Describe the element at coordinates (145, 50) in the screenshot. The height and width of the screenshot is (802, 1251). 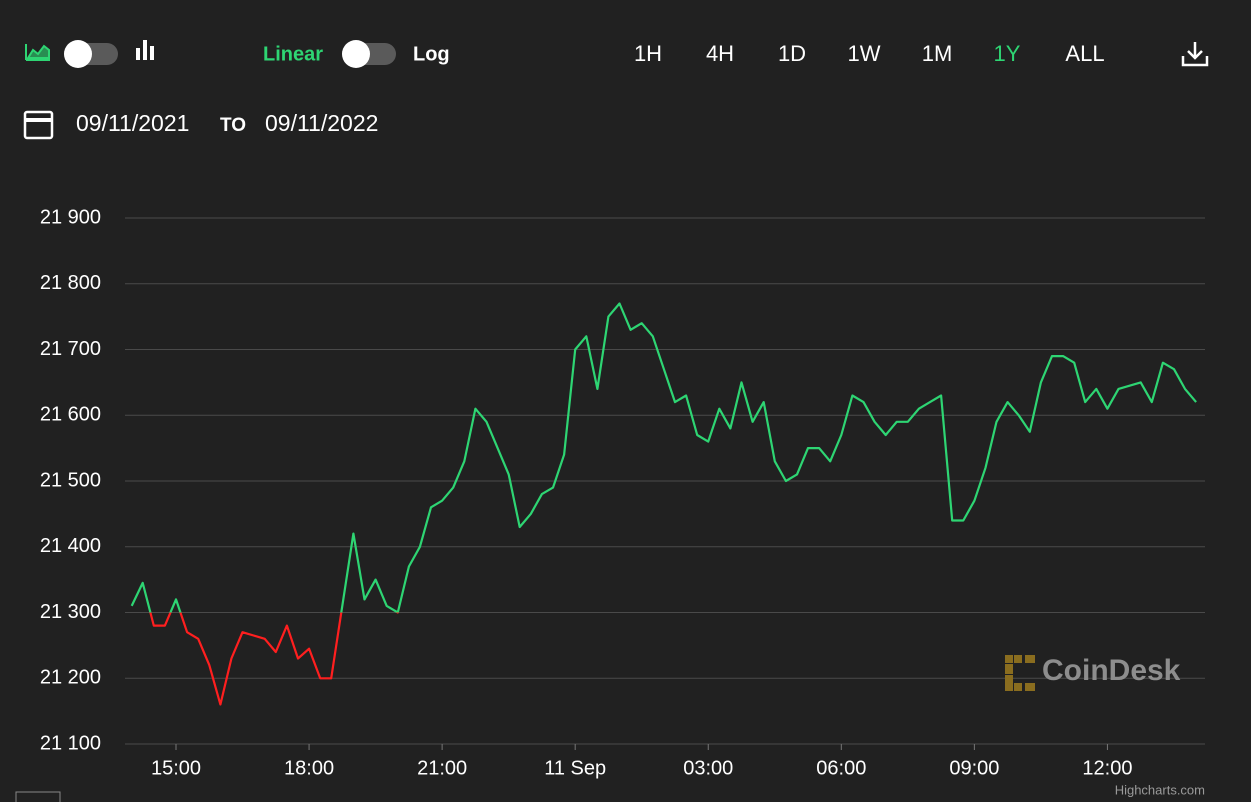
I see `bar-chart-icon` at that location.